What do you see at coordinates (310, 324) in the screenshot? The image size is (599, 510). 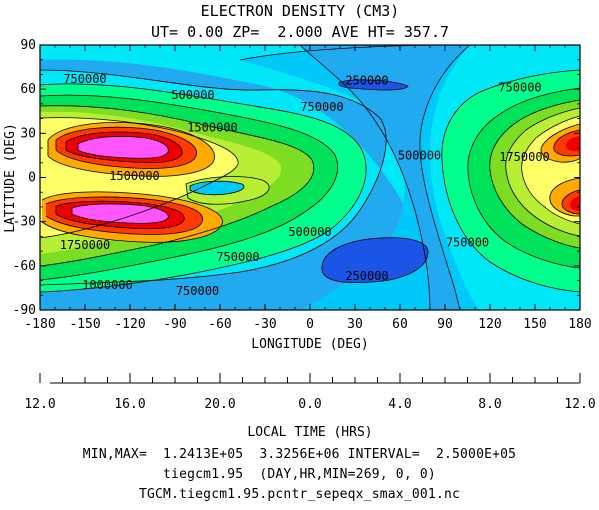 I see `x-tick-label: 0` at bounding box center [310, 324].